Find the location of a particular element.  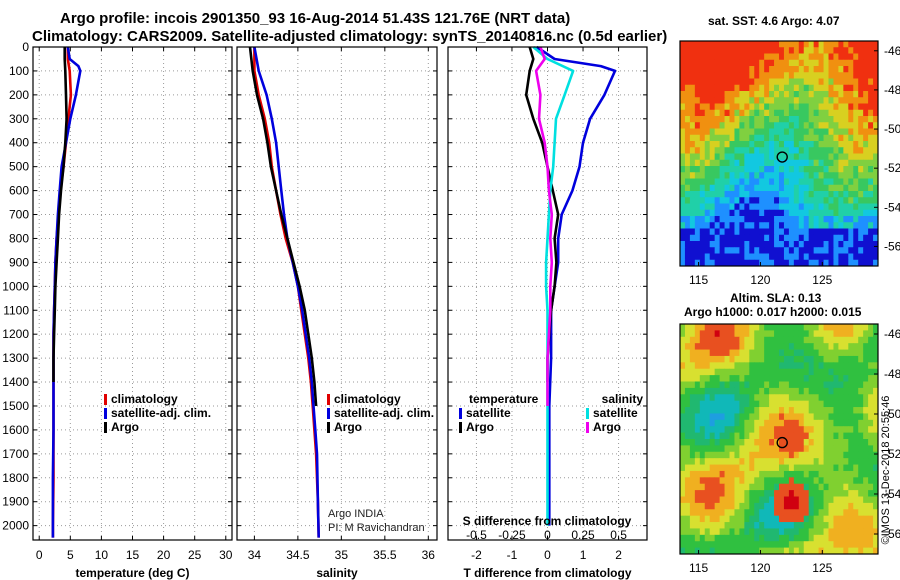

temperature-ytick-label: 900 is located at coordinates (19, 262).